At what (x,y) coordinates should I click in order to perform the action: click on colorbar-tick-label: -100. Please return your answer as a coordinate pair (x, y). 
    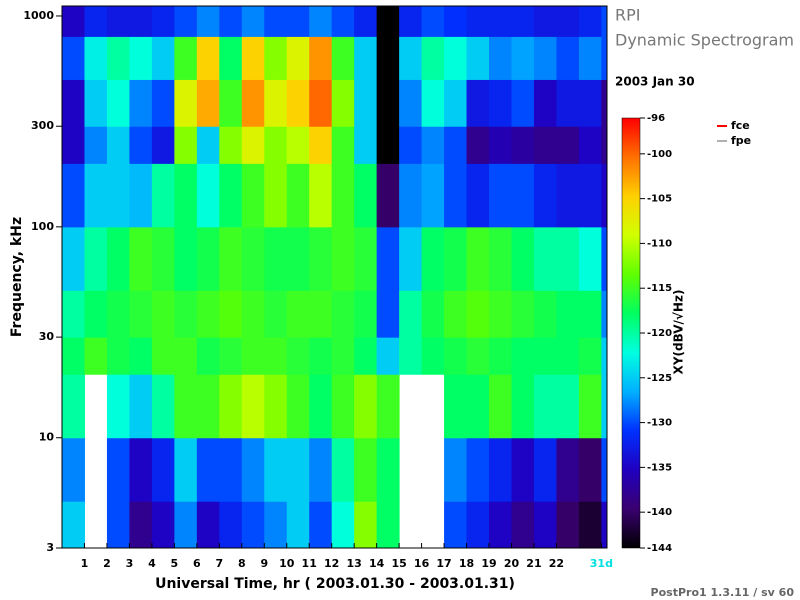
    Looking at the image, I should click on (659, 154).